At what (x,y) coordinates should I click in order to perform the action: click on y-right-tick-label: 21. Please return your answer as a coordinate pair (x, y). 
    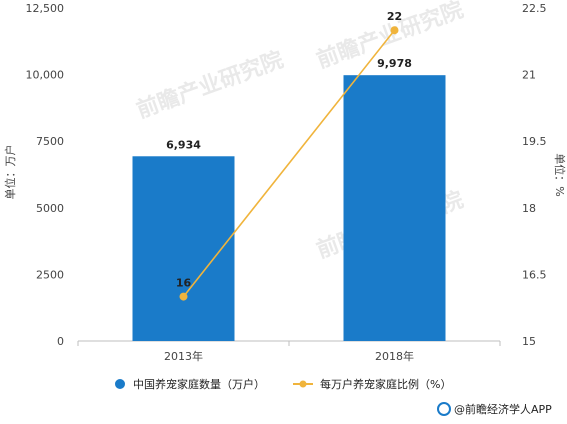
    Looking at the image, I should click on (529, 75).